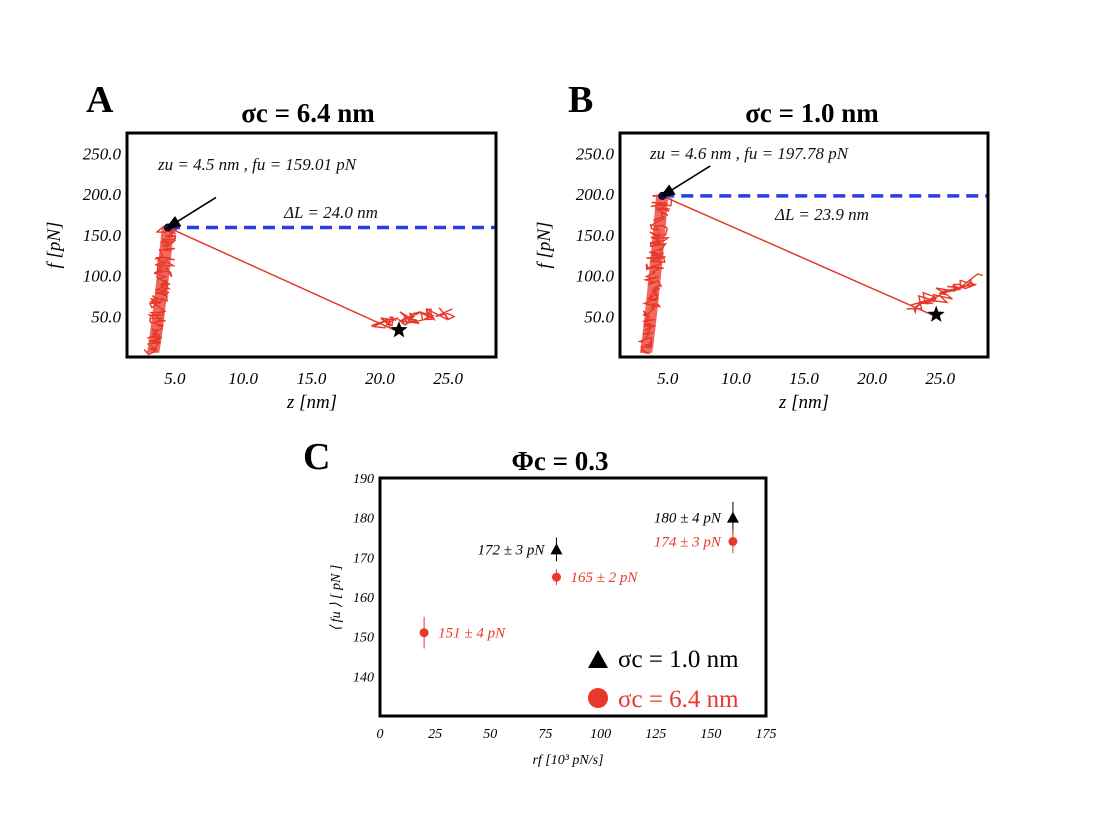 This screenshot has width=1107, height=830. What do you see at coordinates (799, 256) in the screenshot?
I see `panel-b-rupture-line` at bounding box center [799, 256].